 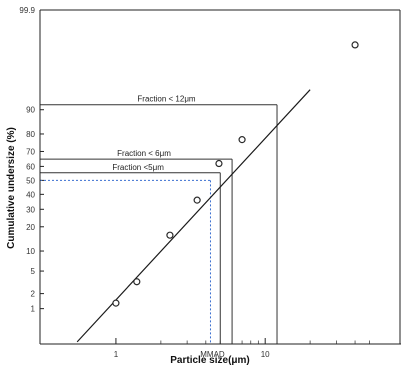 What do you see at coordinates (265, 354) in the screenshot?
I see `x-tick-label-1: 10` at bounding box center [265, 354].